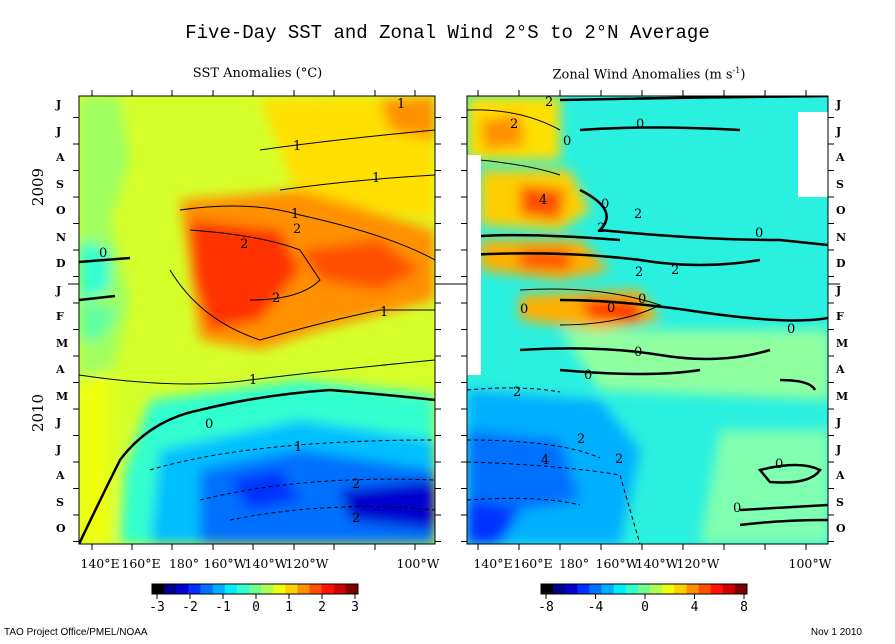 This screenshot has width=895, height=644. I want to click on sst-colorbar-frame, so click(255, 589).